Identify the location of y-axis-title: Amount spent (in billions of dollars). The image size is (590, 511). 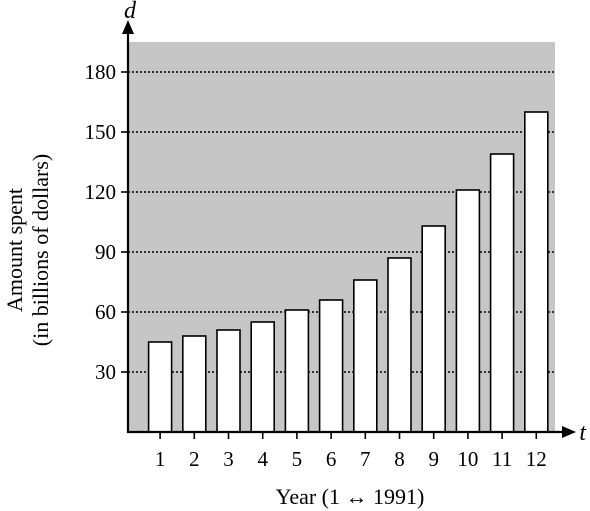
(27, 250).